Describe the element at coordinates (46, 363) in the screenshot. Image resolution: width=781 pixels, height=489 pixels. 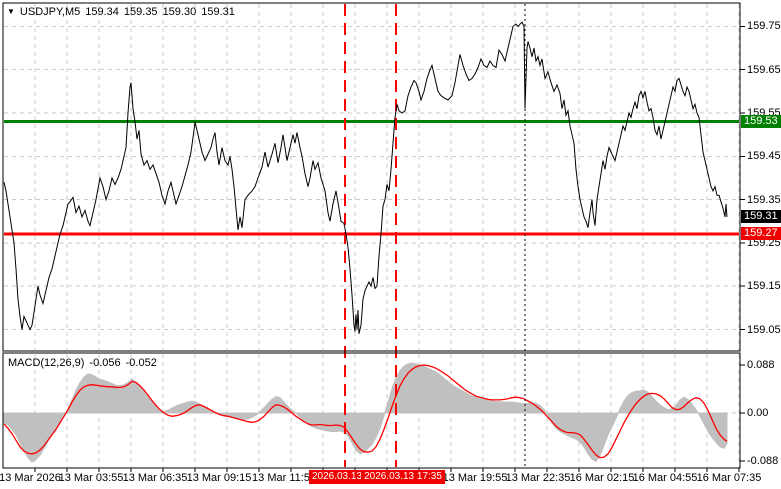
I see `macd-name: MACD(12,26,9)` at that location.